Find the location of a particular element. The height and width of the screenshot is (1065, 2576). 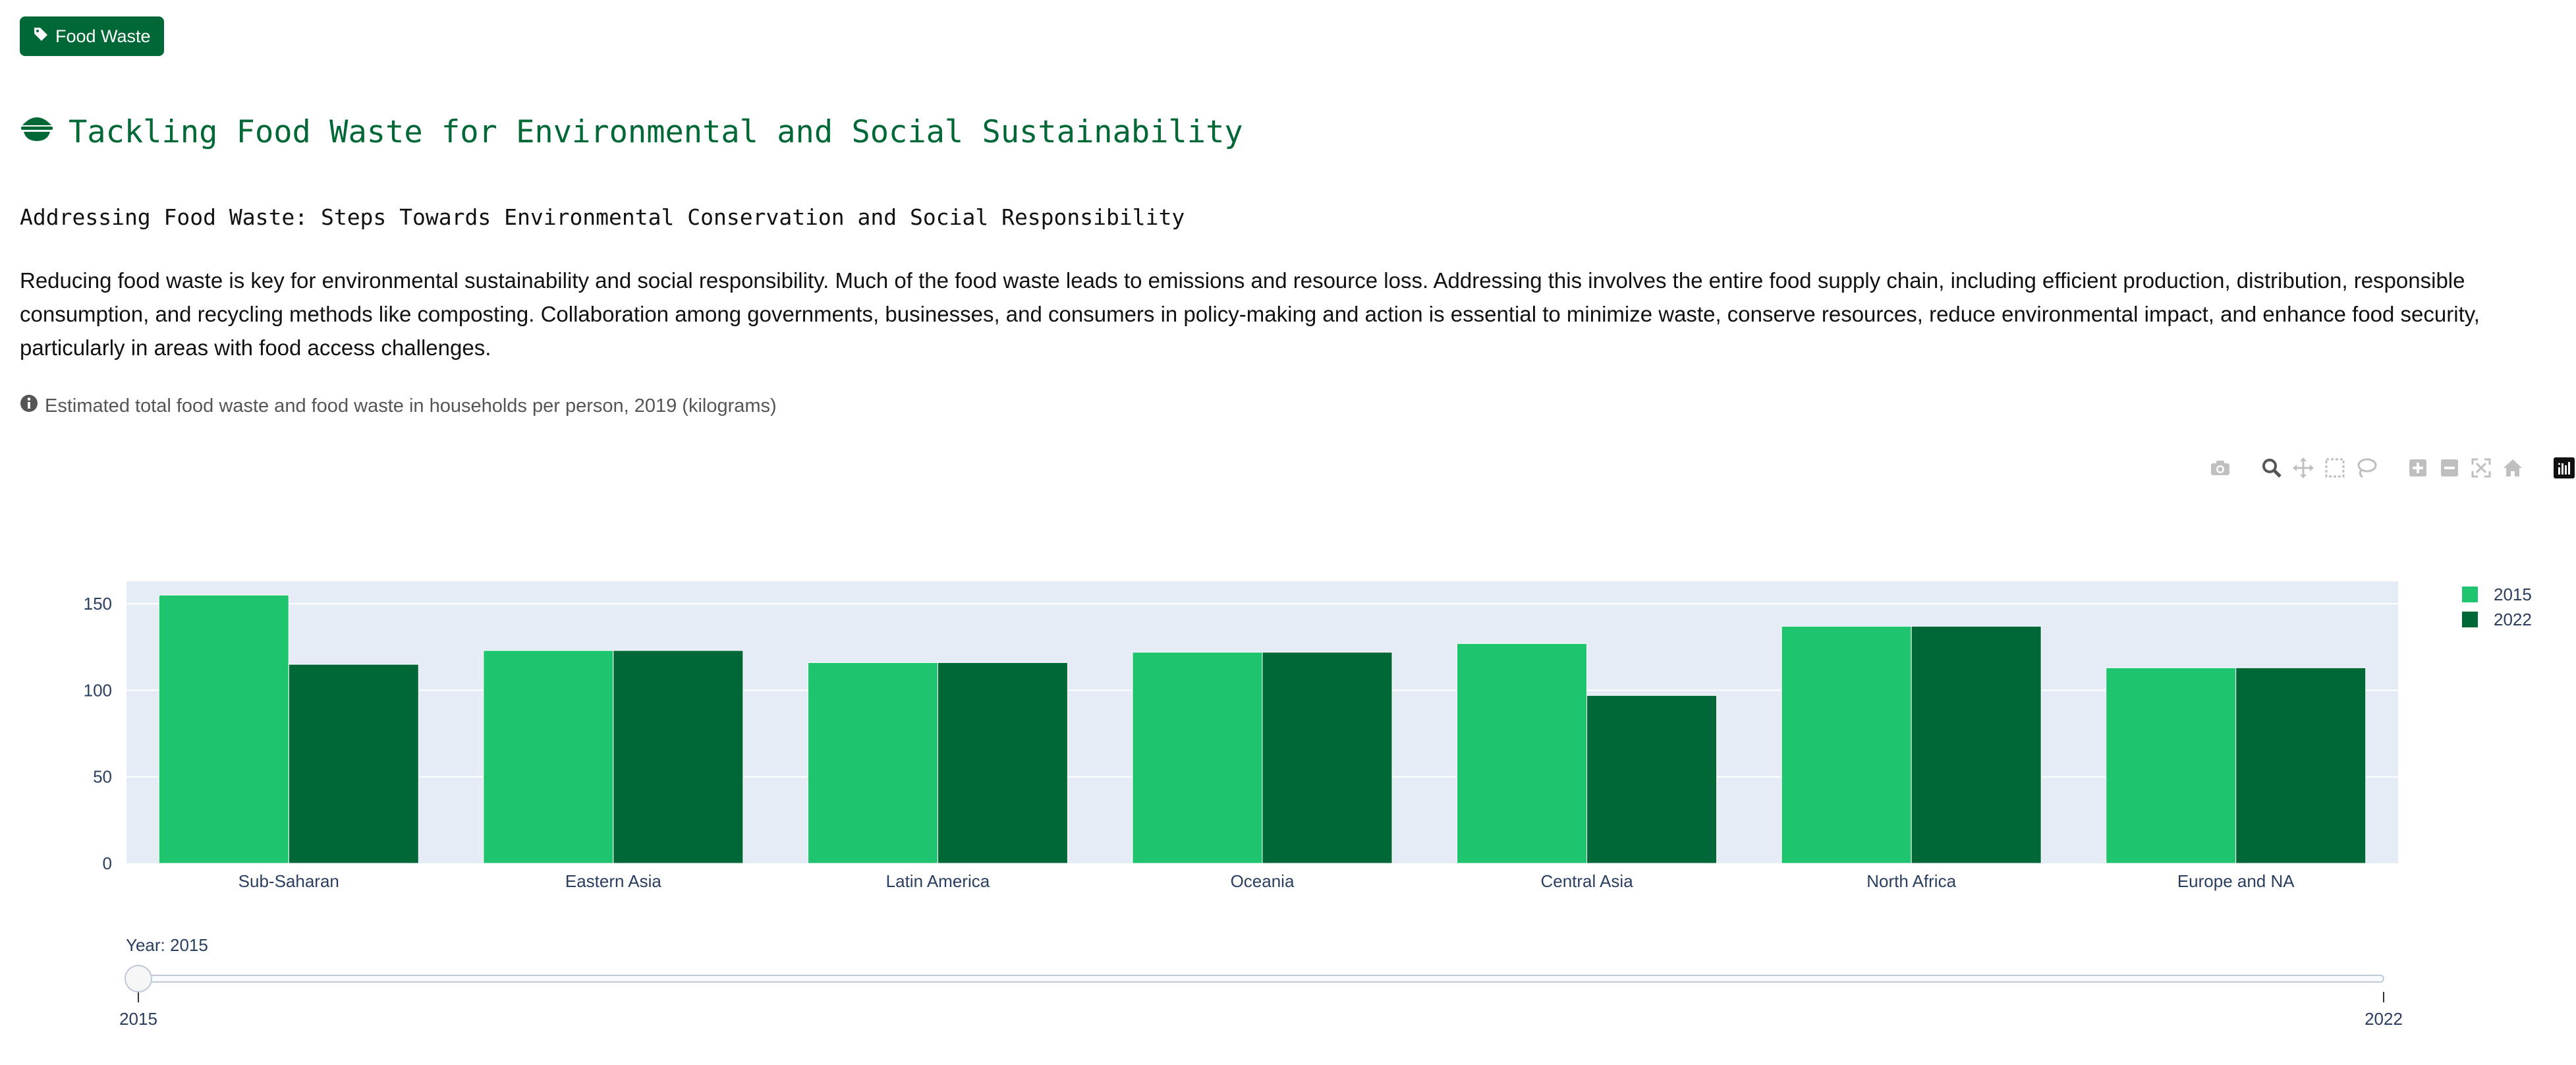

bar-2022-eastern-asia is located at coordinates (678, 757).